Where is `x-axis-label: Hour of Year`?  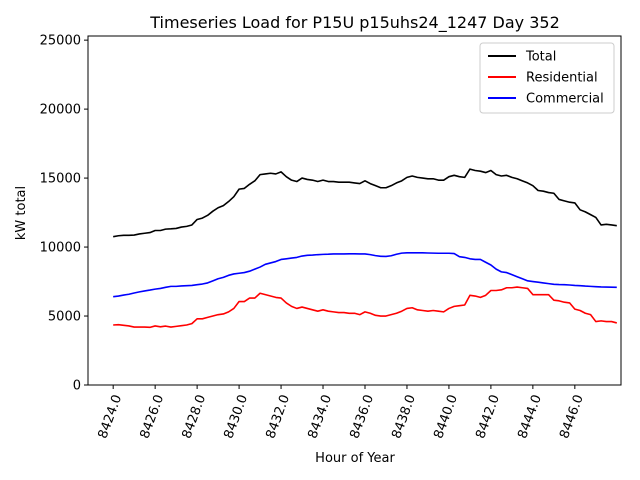 x-axis-label: Hour of Year is located at coordinates (355, 458).